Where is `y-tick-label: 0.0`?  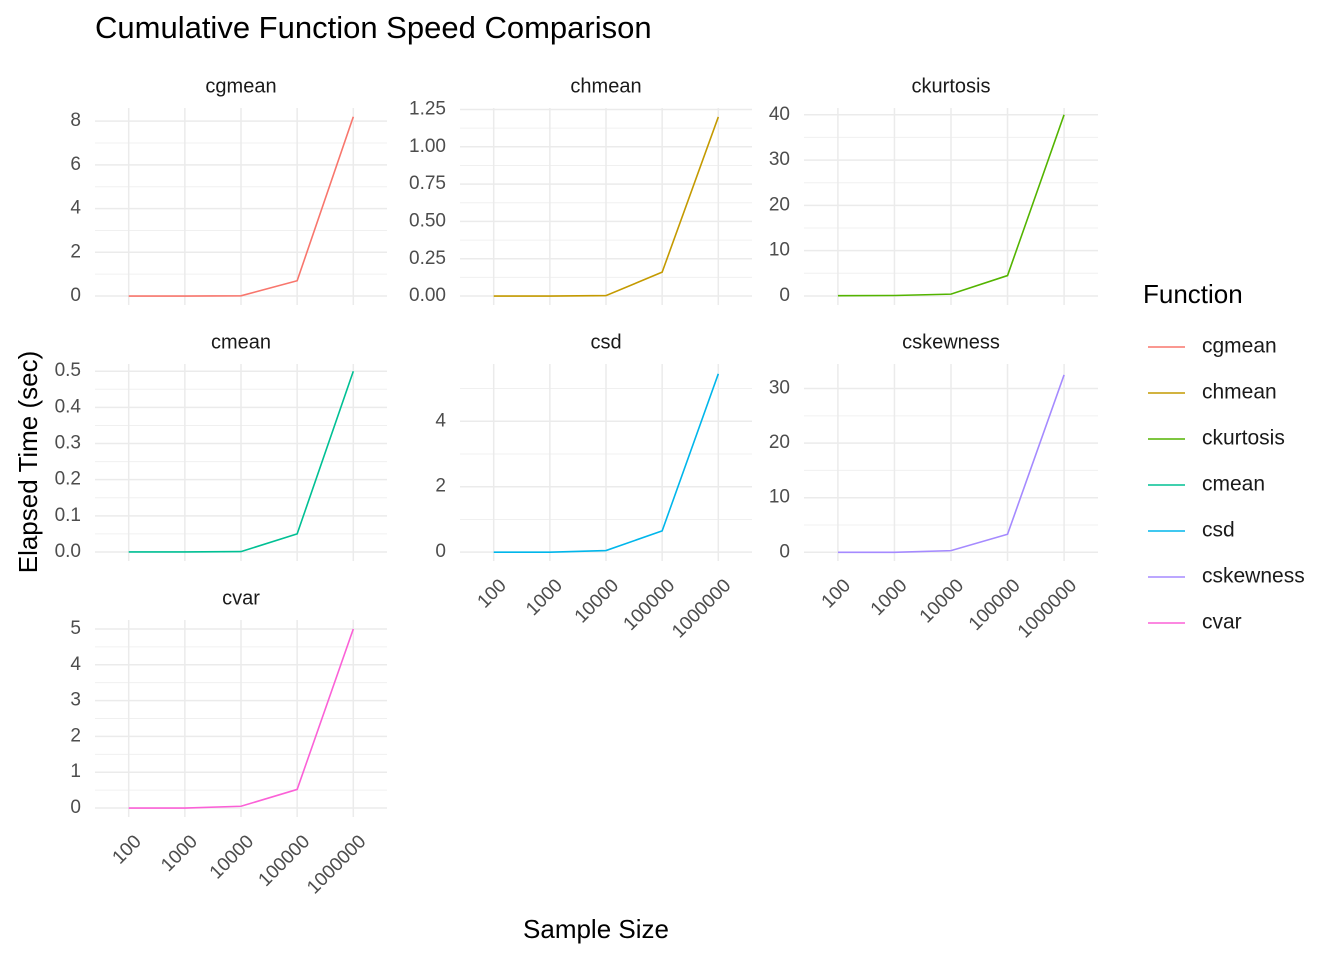
y-tick-label: 0.0 is located at coordinates (68, 551).